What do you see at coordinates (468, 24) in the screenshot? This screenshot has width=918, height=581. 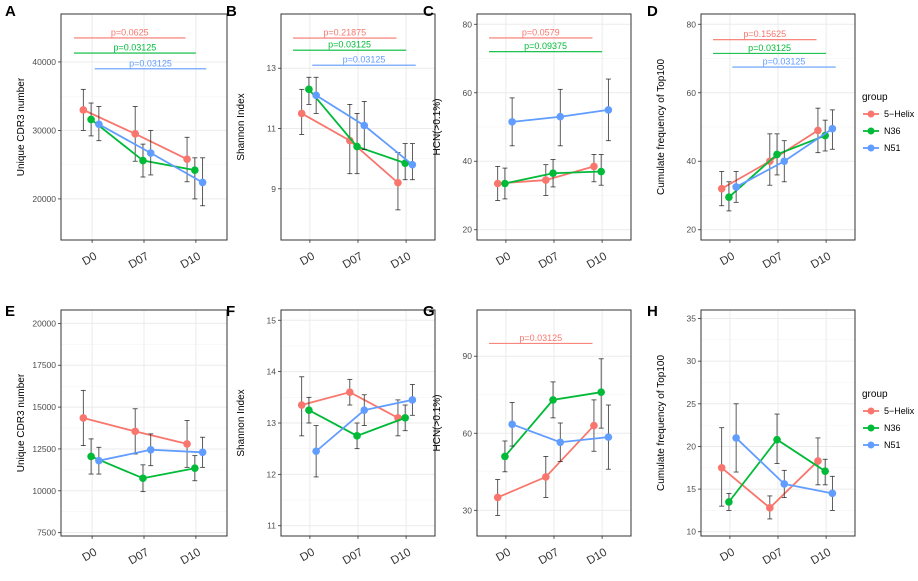 I see `y-tick-label: 80` at bounding box center [468, 24].